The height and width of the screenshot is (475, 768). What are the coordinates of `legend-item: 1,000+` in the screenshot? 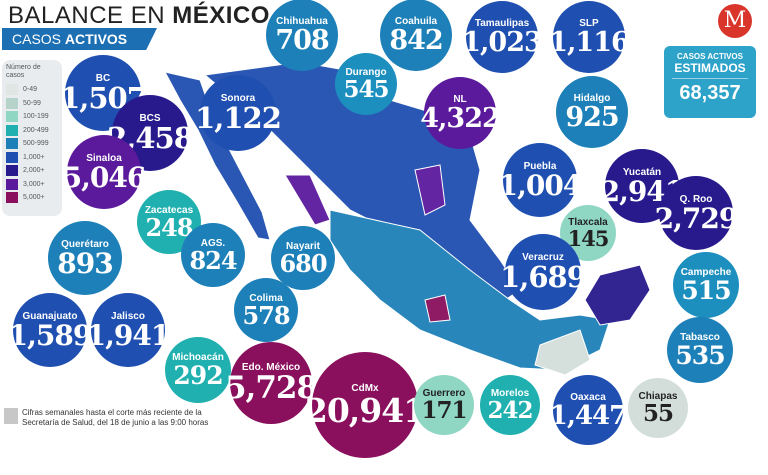 It's located at (32, 158).